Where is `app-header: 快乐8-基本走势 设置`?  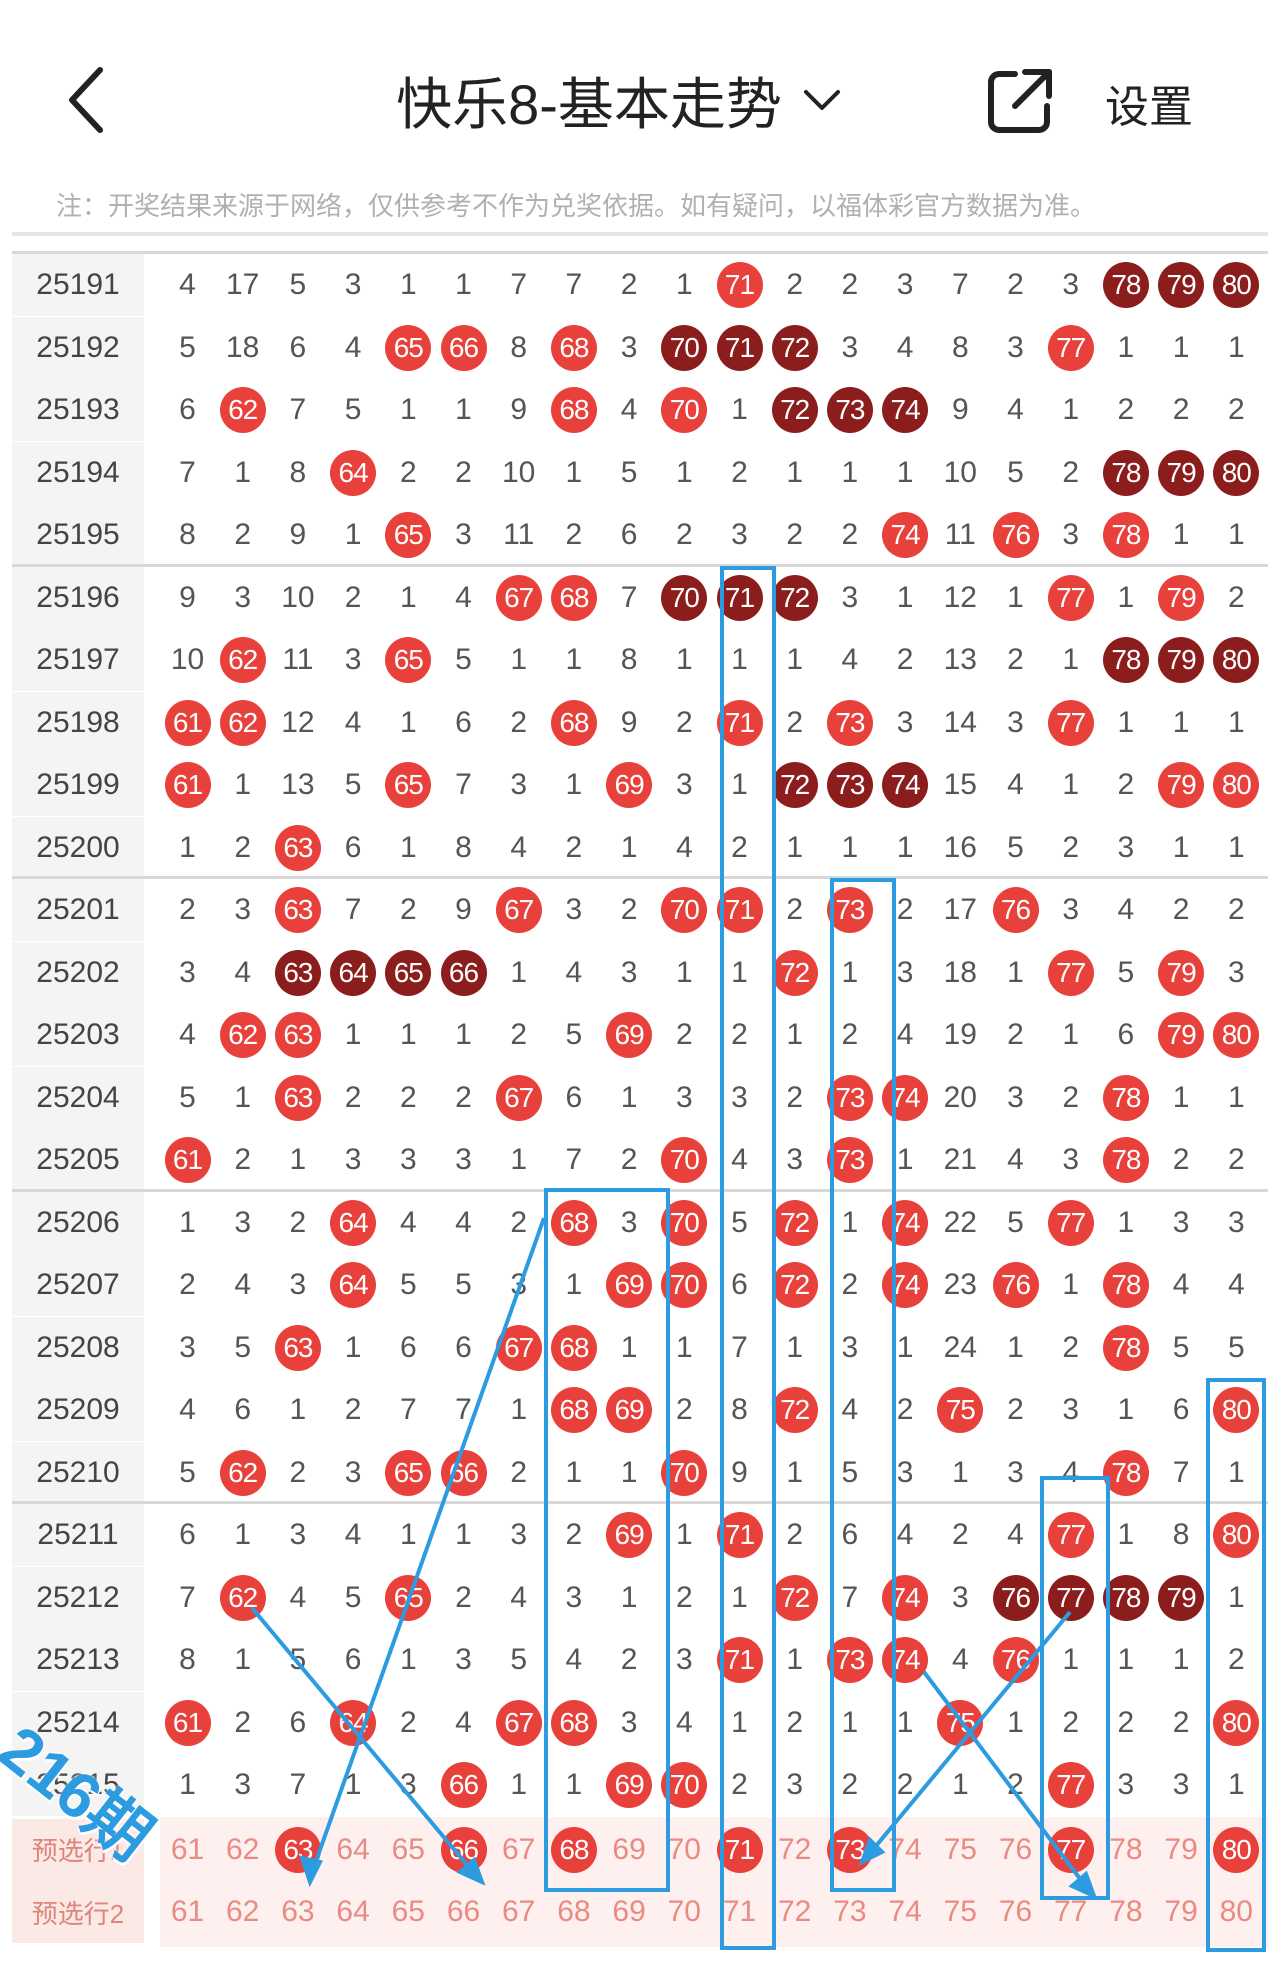 app-header: 快乐8-基本走势 设置 is located at coordinates (640, 90).